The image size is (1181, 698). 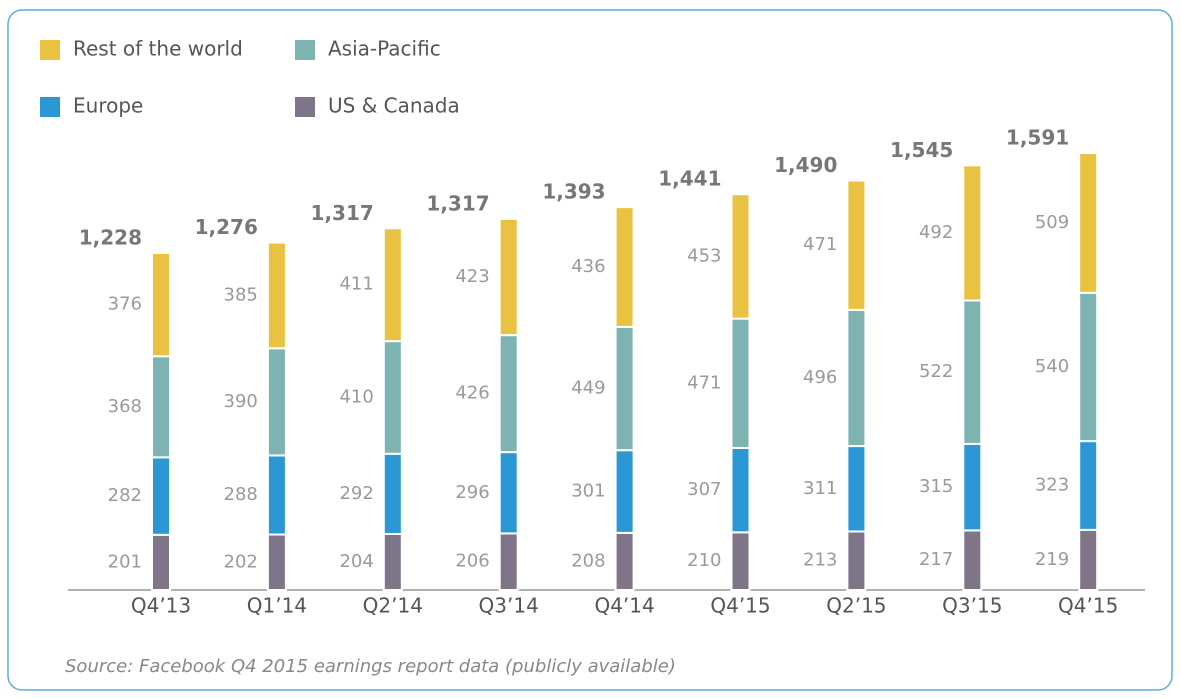 What do you see at coordinates (573, 192) in the screenshot?
I see `total-label: 1,393` at bounding box center [573, 192].